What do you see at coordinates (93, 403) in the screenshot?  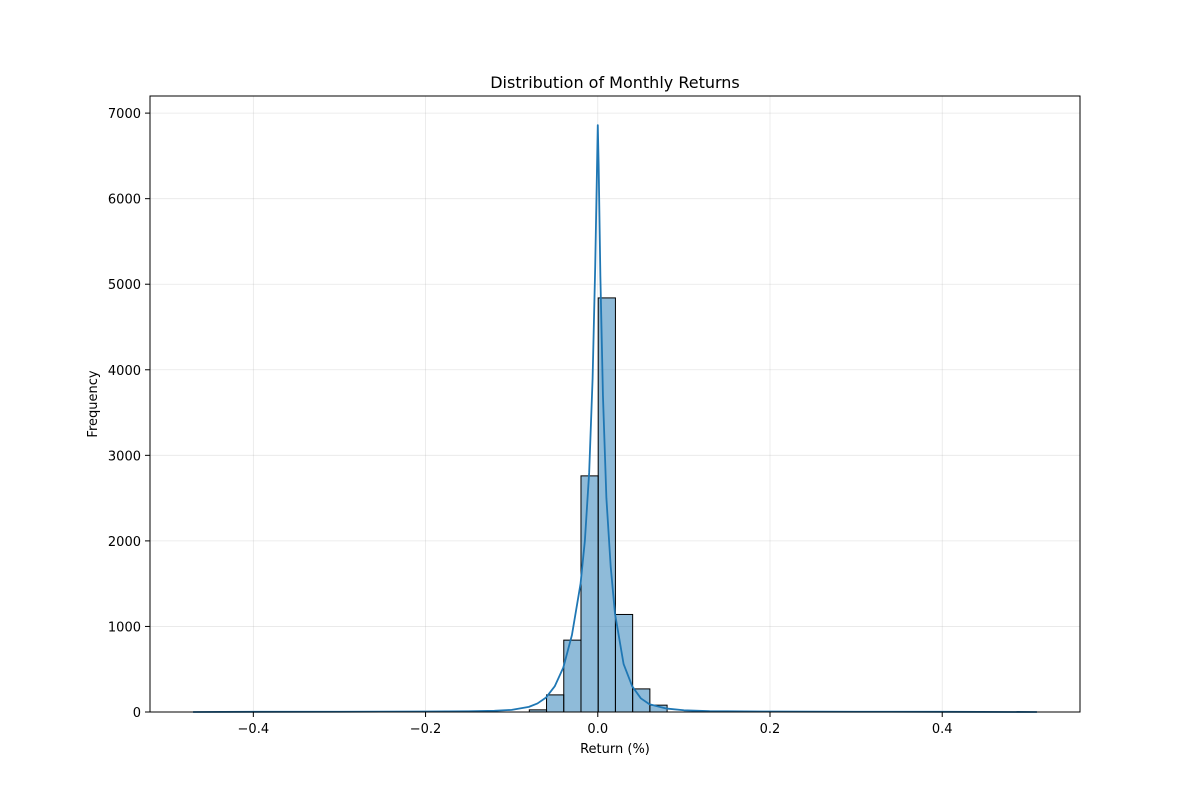 I see `y-axis-label: Frequency` at bounding box center [93, 403].